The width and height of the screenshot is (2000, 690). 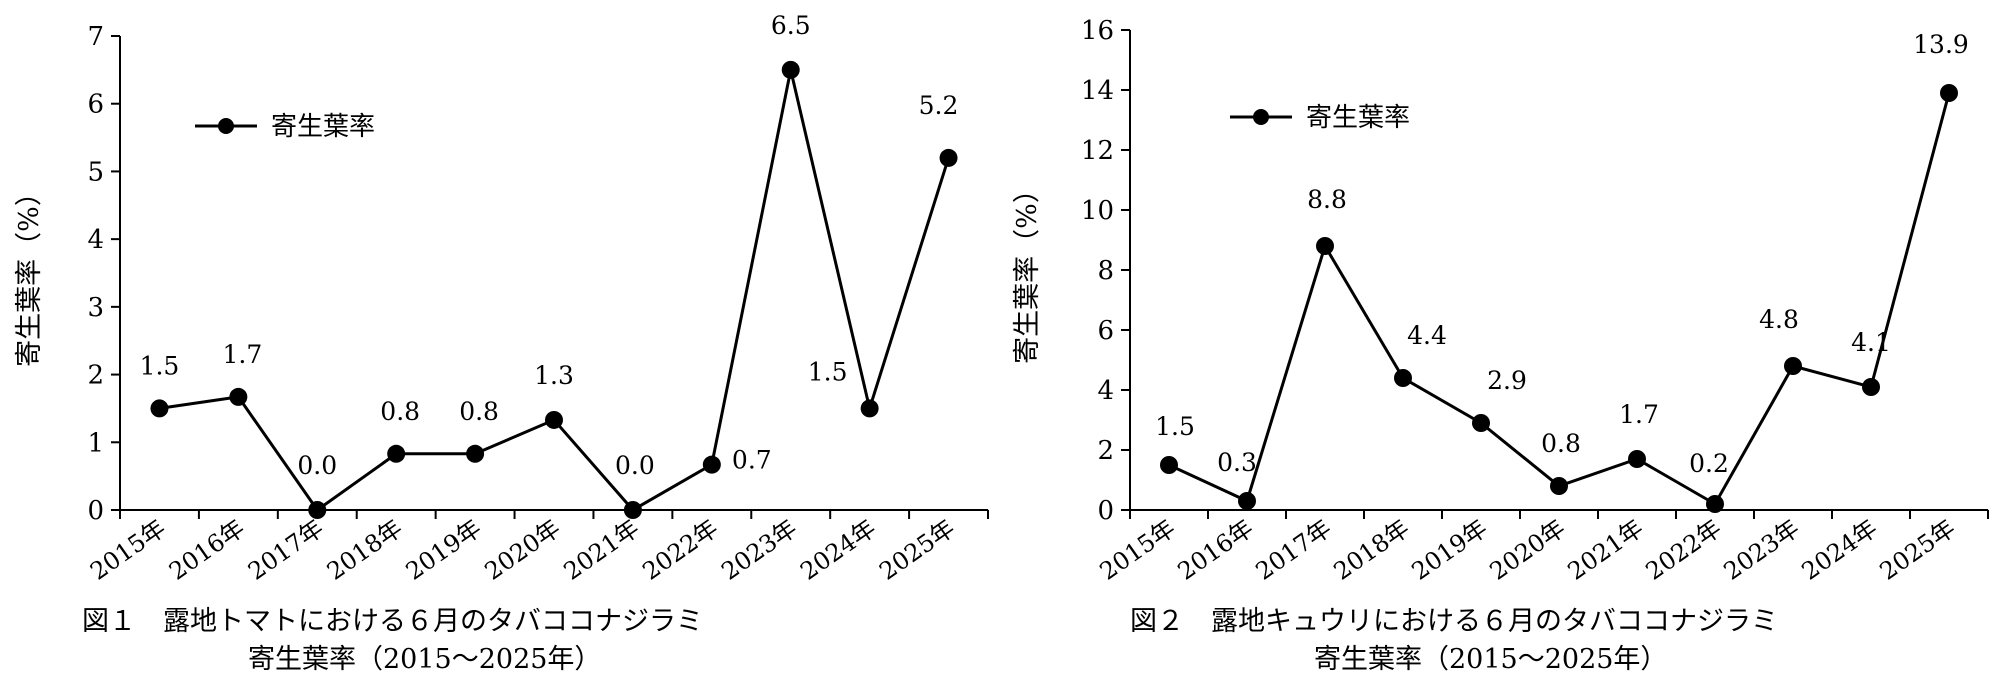 What do you see at coordinates (226, 126) in the screenshot?
I see `chart-1-legend-marker` at bounding box center [226, 126].